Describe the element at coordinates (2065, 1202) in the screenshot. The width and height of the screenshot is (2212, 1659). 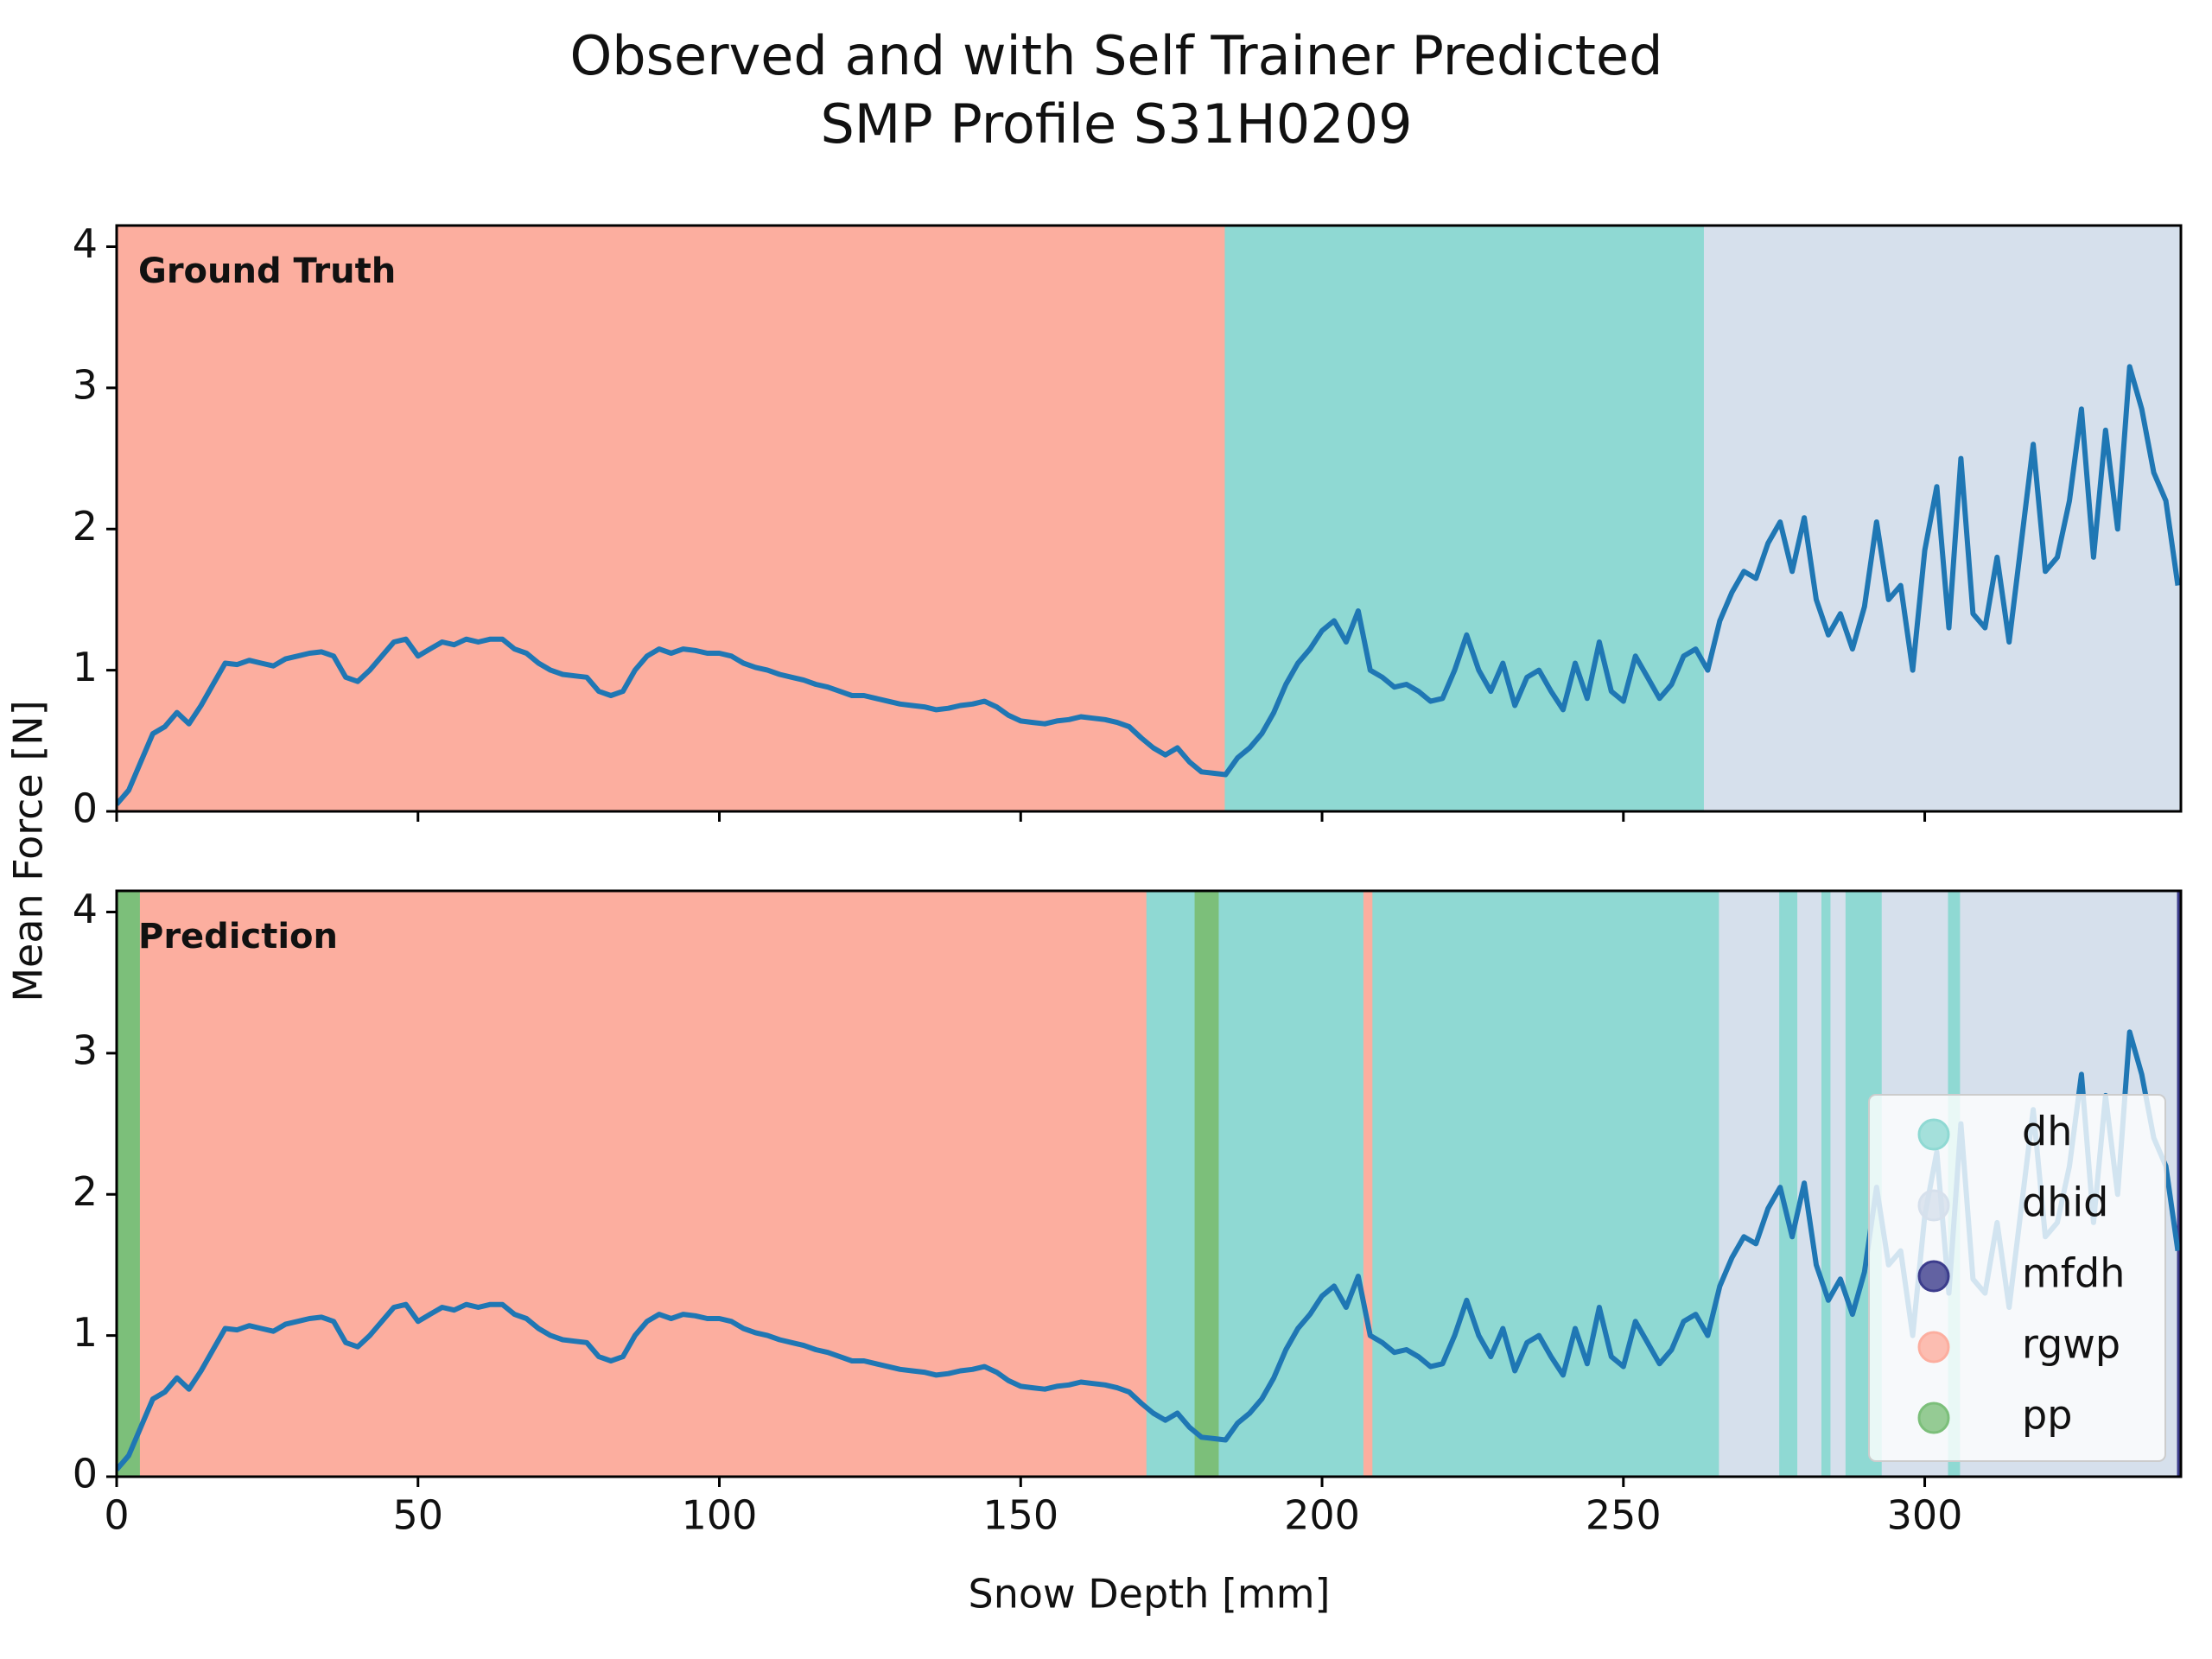
I see `legend-label: dhid` at that location.